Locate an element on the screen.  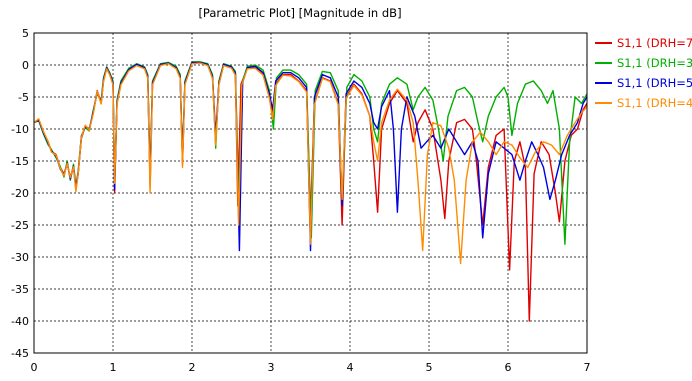
legend-label: S1,1 (DRH=7) is located at coordinates (654, 43).